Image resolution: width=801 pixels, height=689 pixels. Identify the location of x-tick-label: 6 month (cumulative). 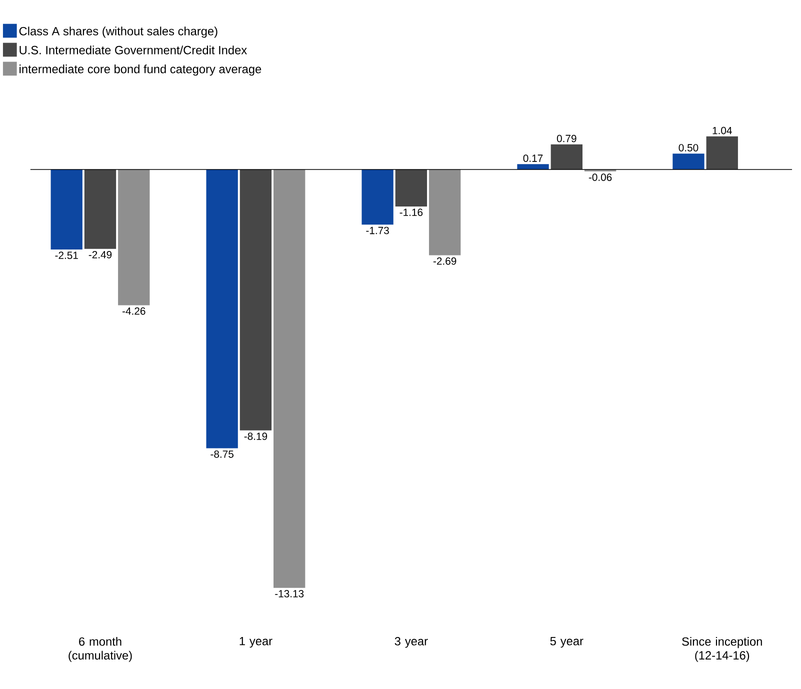
(100, 649).